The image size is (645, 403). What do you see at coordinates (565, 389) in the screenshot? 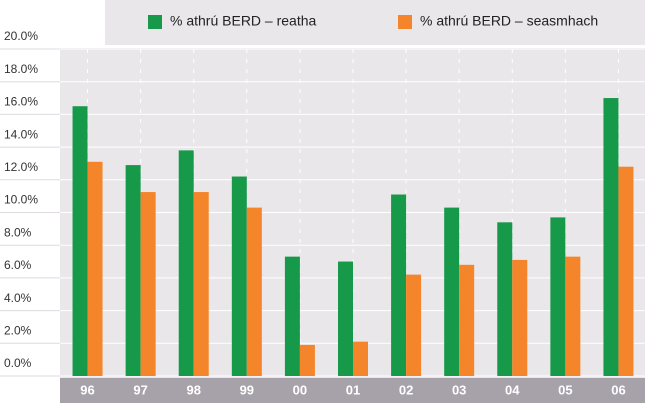
I see `x-tick-label: 05` at bounding box center [565, 389].